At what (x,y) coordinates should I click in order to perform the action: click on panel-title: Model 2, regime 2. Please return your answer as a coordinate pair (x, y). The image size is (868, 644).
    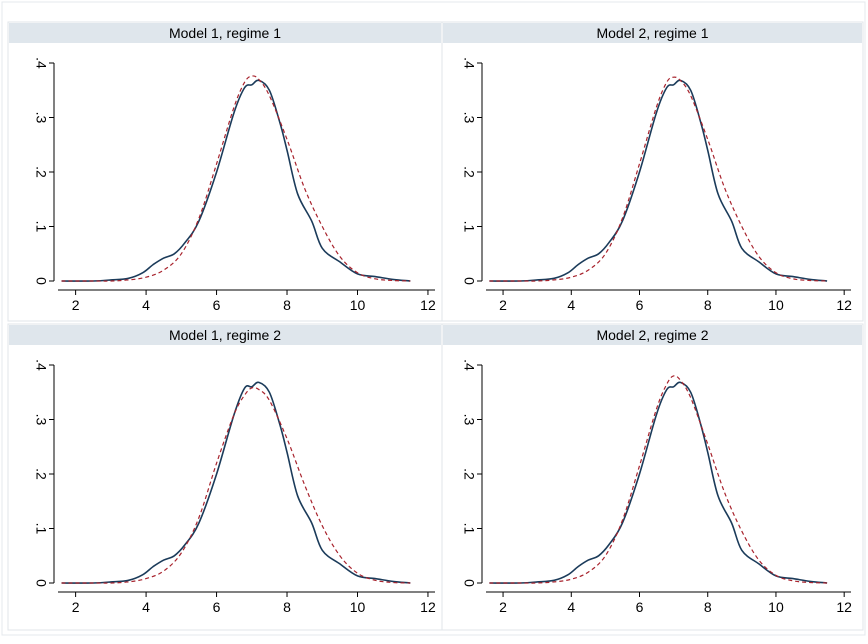
    Looking at the image, I should click on (652, 335).